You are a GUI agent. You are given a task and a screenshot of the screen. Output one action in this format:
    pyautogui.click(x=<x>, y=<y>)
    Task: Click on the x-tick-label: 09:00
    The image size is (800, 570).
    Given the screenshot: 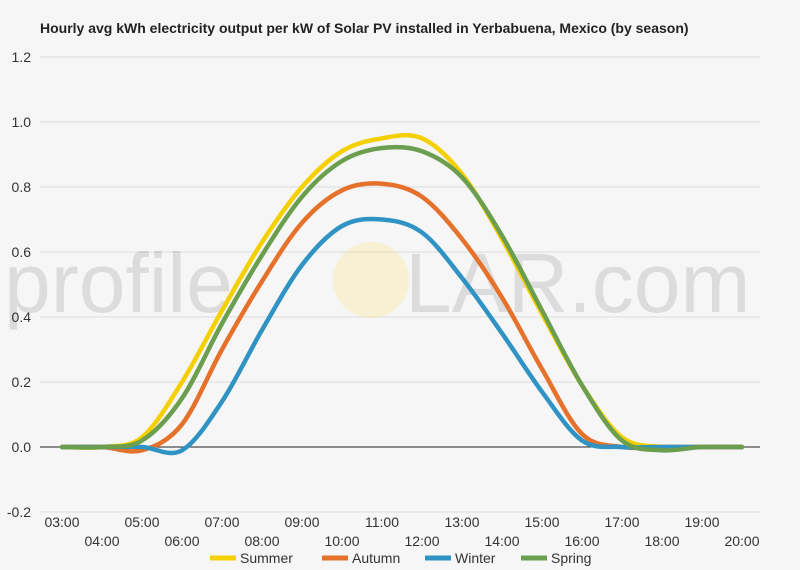 What is the action you would take?
    pyautogui.click(x=301, y=522)
    